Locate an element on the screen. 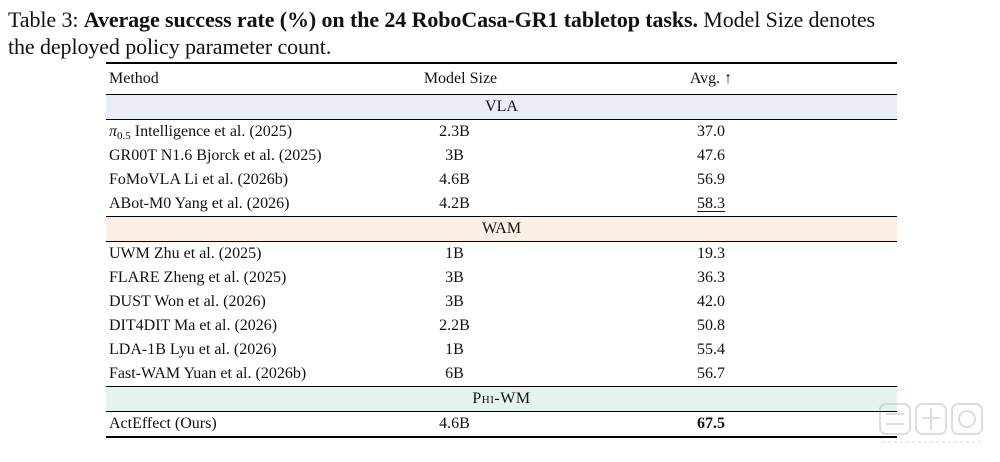  method-name: Intelligence et al. (2025) is located at coordinates (213, 131).